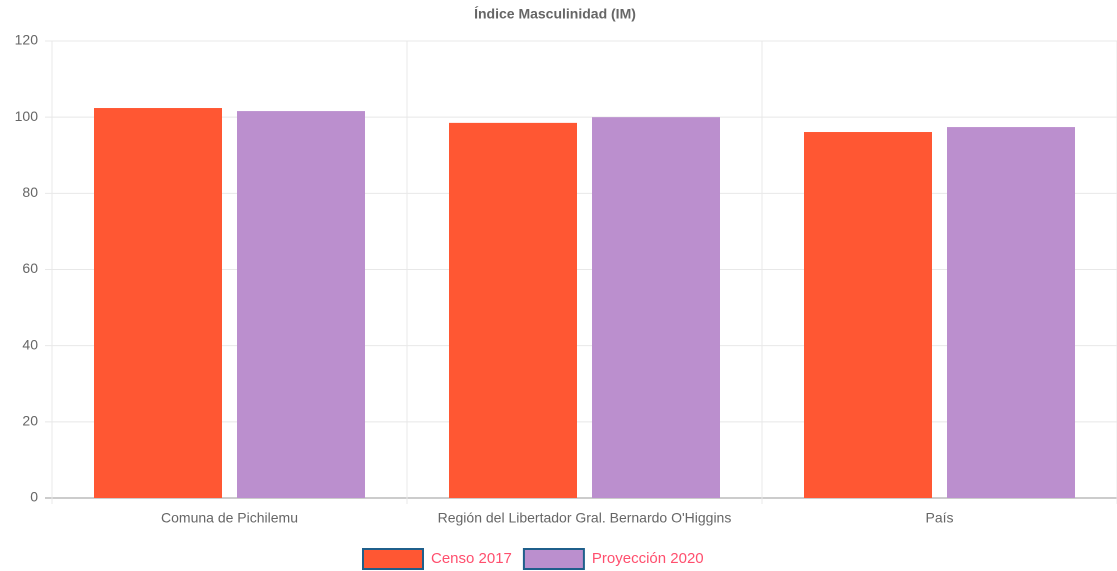  Describe the element at coordinates (30, 192) in the screenshot. I see `y-tick-label: 80` at that location.